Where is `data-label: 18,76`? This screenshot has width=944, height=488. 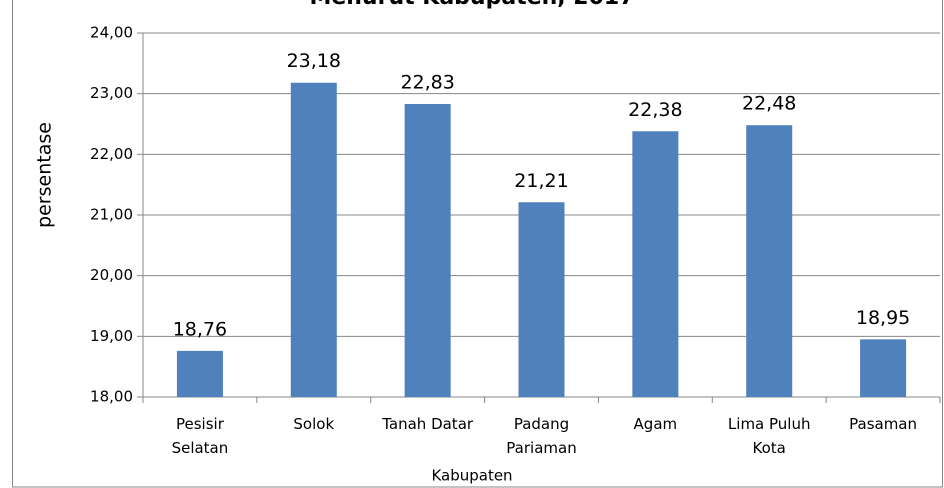 data-label: 18,76 is located at coordinates (200, 329).